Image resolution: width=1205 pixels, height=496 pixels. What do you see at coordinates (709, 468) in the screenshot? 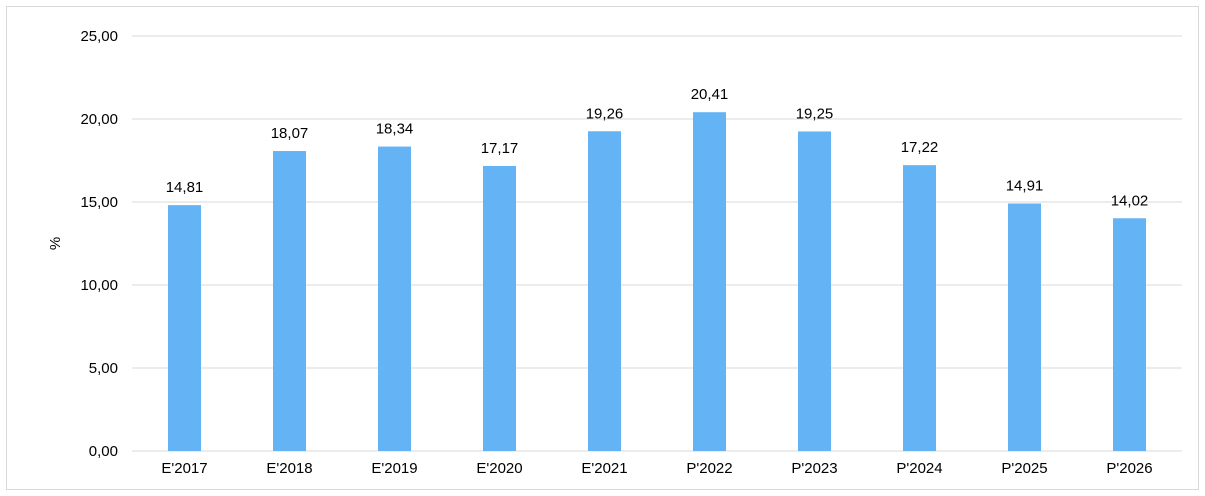
I see `x-tick-label: P'2022` at bounding box center [709, 468].